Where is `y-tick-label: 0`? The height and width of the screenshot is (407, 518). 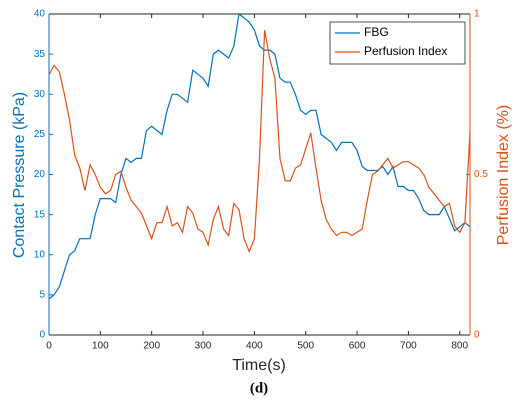 y-tick-label: 0 is located at coordinates (42, 335).